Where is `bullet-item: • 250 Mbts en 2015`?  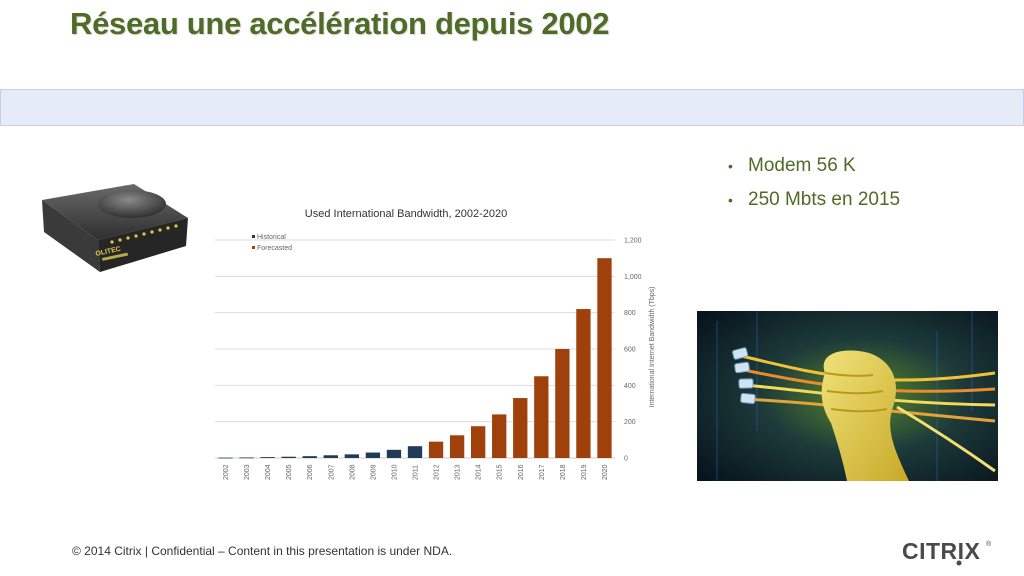 bullet-item: • 250 Mbts en 2015 is located at coordinates (814, 203).